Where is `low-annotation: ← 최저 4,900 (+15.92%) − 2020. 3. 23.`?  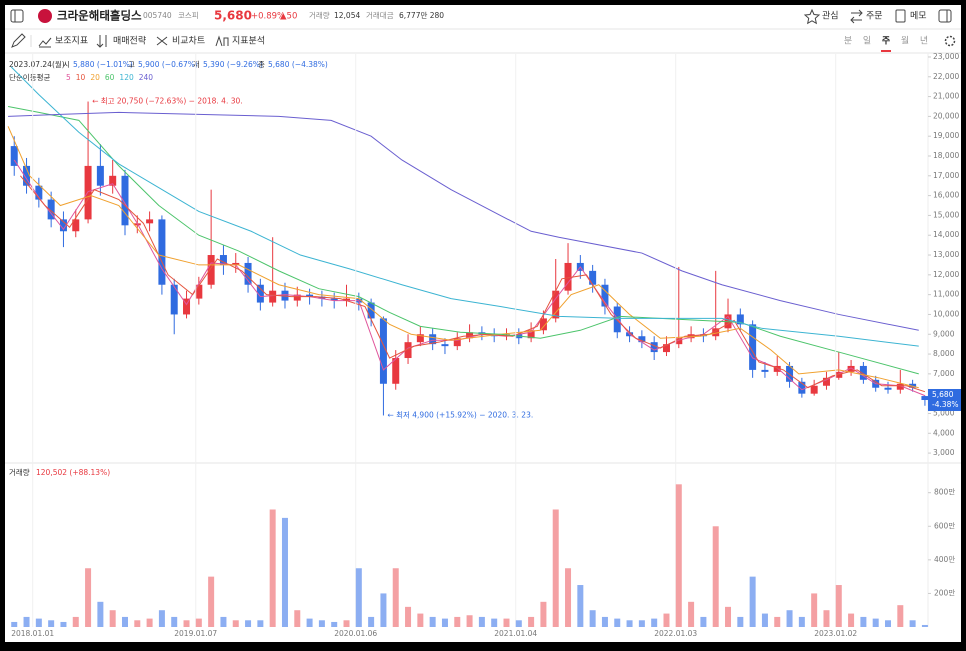 low-annotation: ← 최저 4,900 (+15.92%) − 2020. 3. 23. is located at coordinates (460, 414).